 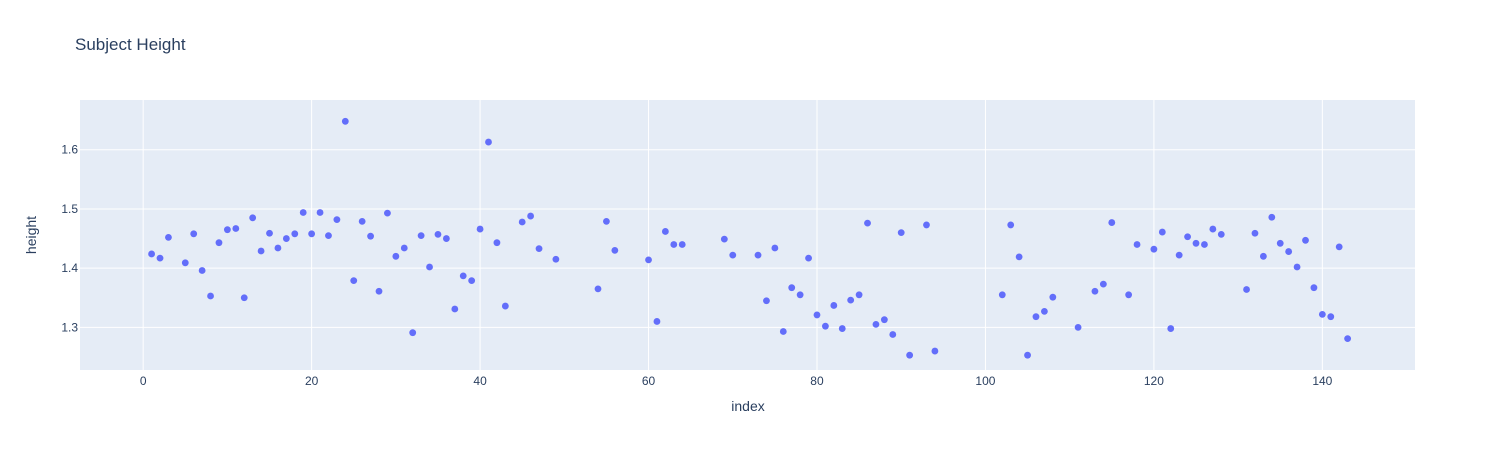 I want to click on x-tick-label: 0, so click(x=143, y=381).